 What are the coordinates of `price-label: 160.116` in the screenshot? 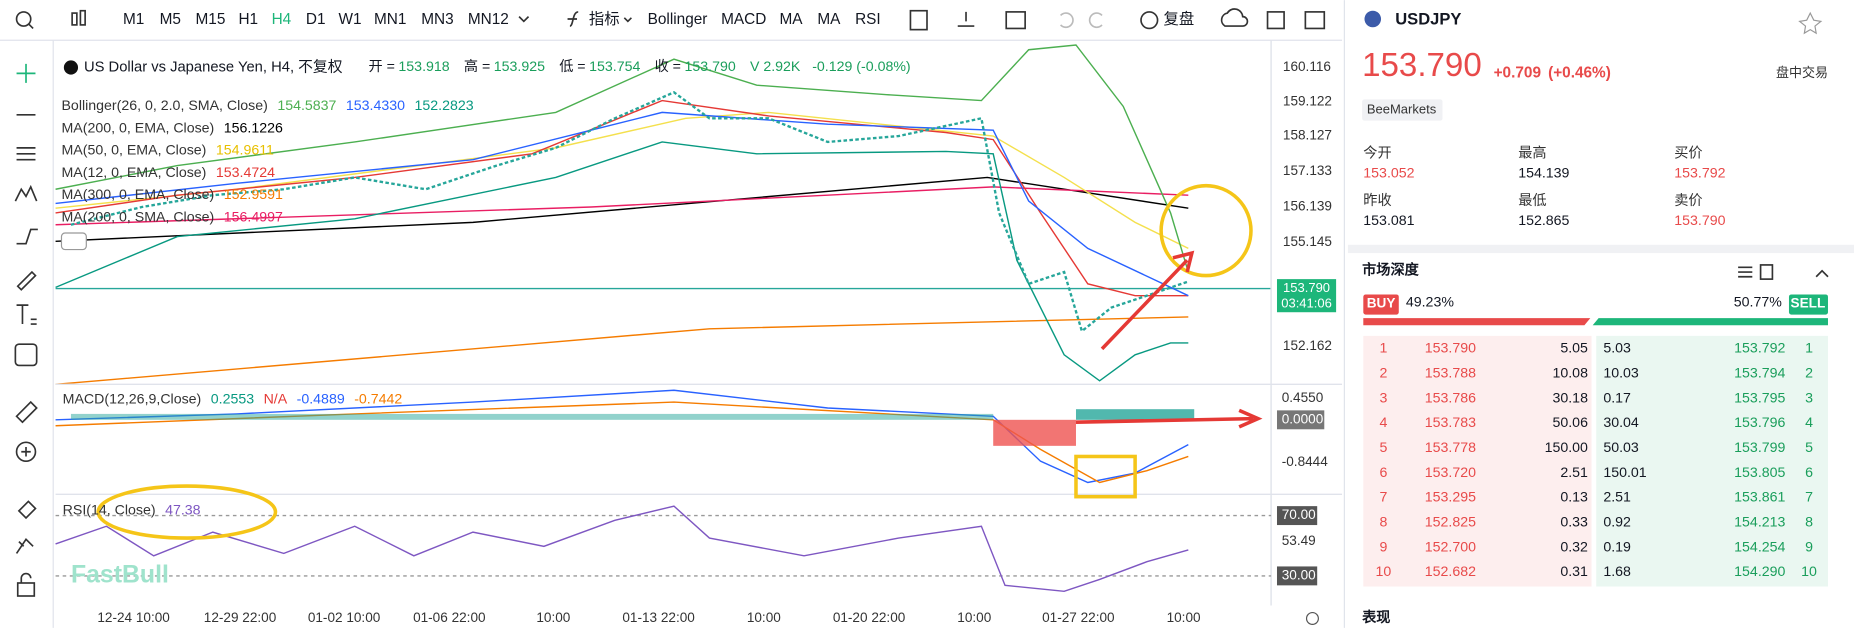 It's located at (1307, 66).